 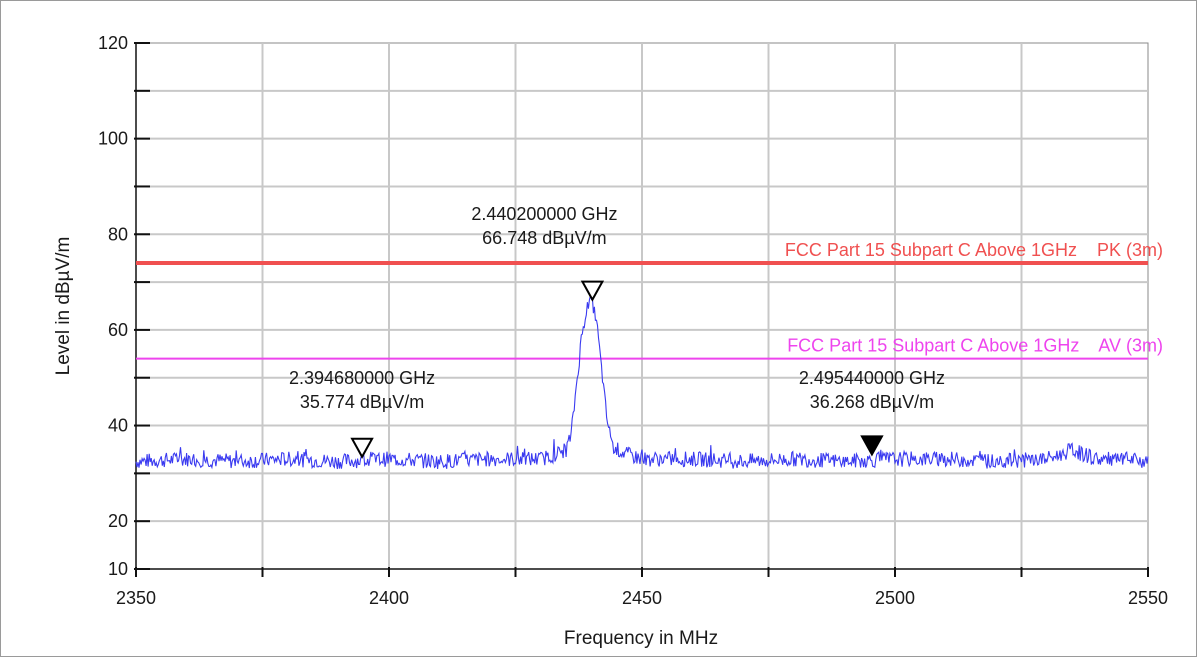 What do you see at coordinates (872, 402) in the screenshot?
I see `marker-3-level: 36.268 dBµV/m` at bounding box center [872, 402].